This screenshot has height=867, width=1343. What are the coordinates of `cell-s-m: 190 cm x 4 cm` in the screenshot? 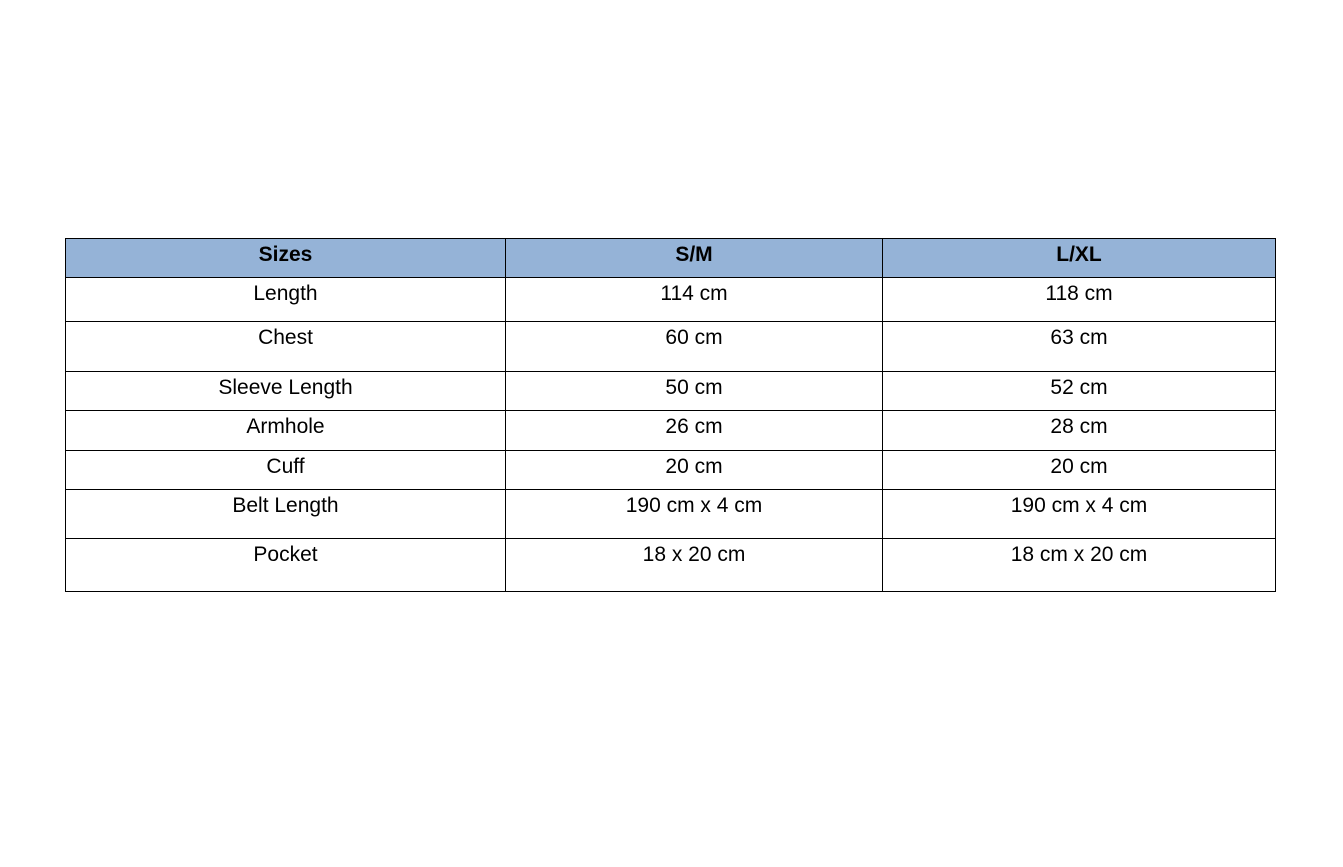 It's located at (694, 514).